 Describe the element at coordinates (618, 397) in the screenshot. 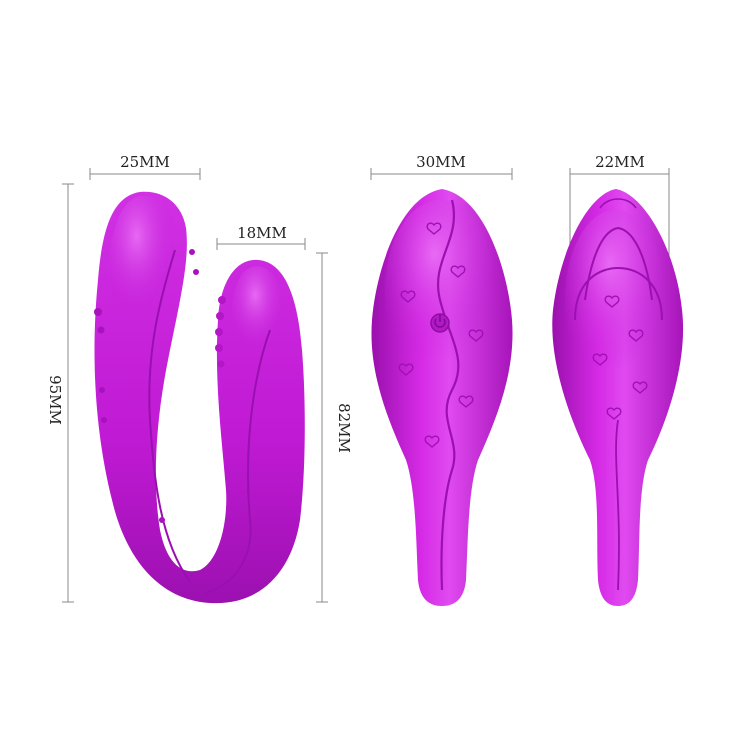

I see `side-view` at that location.